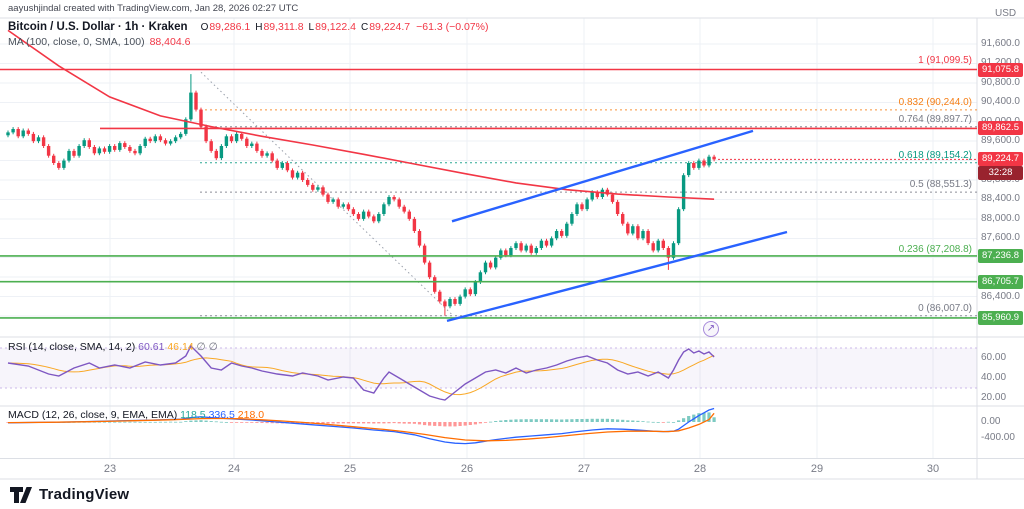  Describe the element at coordinates (1000, 296) in the screenshot. I see `price-tick: 86,400.0` at that location.